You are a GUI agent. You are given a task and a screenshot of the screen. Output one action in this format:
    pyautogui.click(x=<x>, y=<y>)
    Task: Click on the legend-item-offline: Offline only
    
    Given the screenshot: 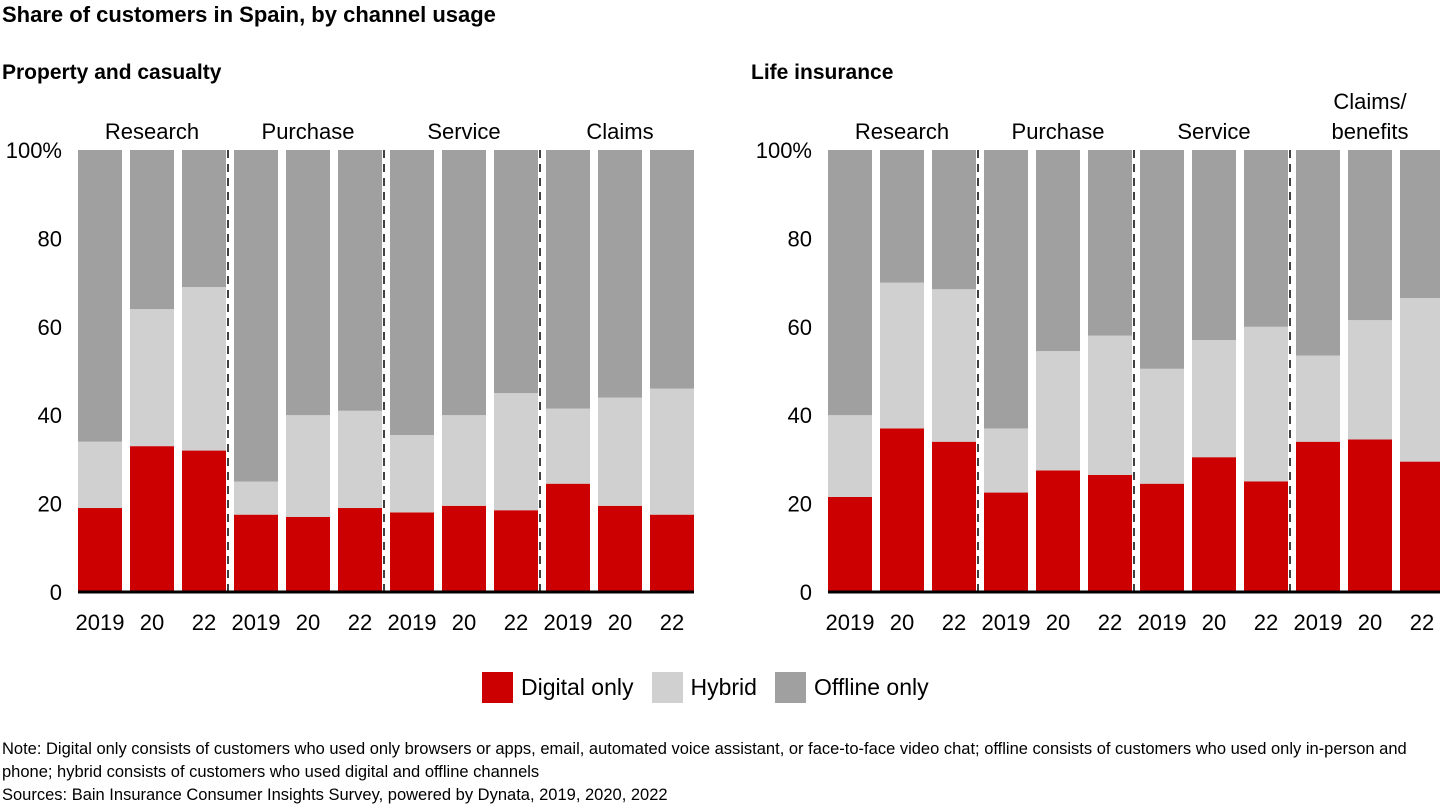 What is the action you would take?
    pyautogui.click(x=851, y=687)
    